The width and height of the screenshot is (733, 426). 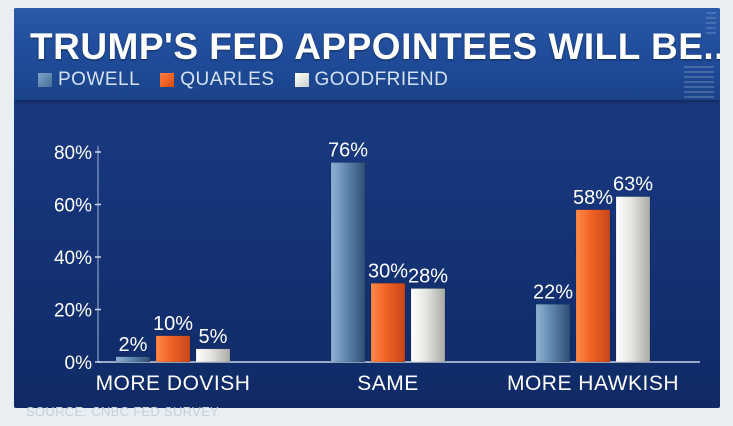 What do you see at coordinates (428, 277) in the screenshot?
I see `data-label: 28%` at bounding box center [428, 277].